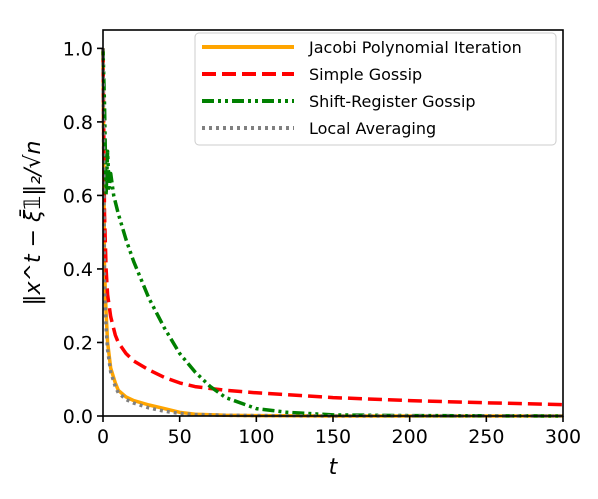 The height and width of the screenshot is (499, 598). Describe the element at coordinates (365, 74) in the screenshot. I see `legend-label-simple: Simple Gossip` at that location.